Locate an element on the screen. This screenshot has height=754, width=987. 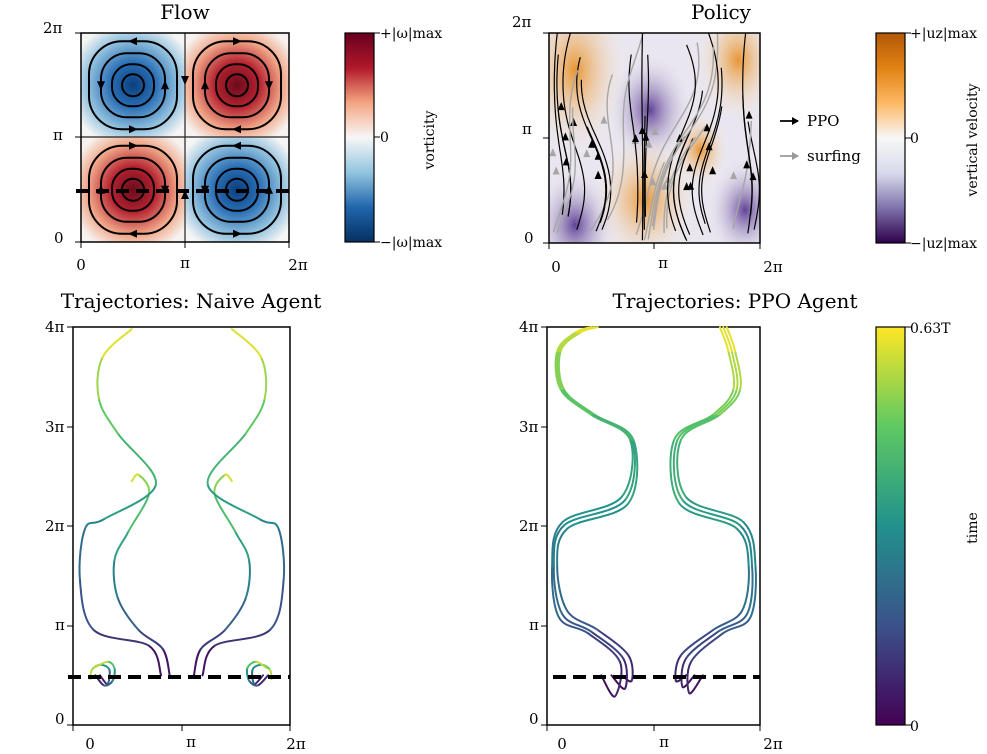
vertical-velocity-zero-label: 0 is located at coordinates (914, 139).